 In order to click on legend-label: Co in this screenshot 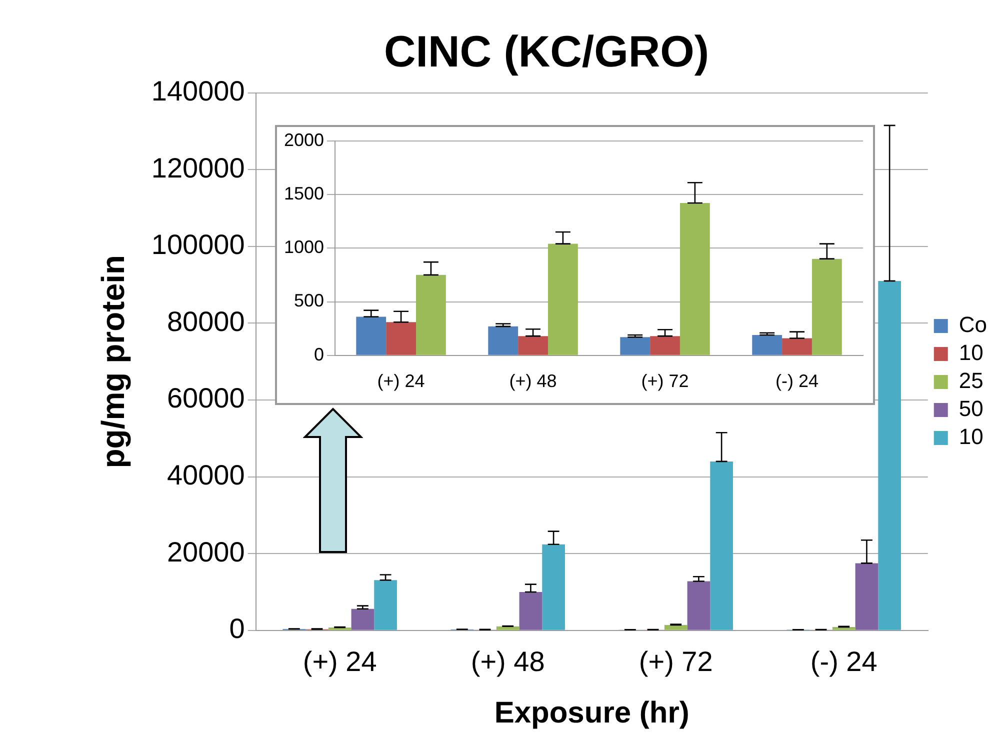, I will do `click(972, 325)`.